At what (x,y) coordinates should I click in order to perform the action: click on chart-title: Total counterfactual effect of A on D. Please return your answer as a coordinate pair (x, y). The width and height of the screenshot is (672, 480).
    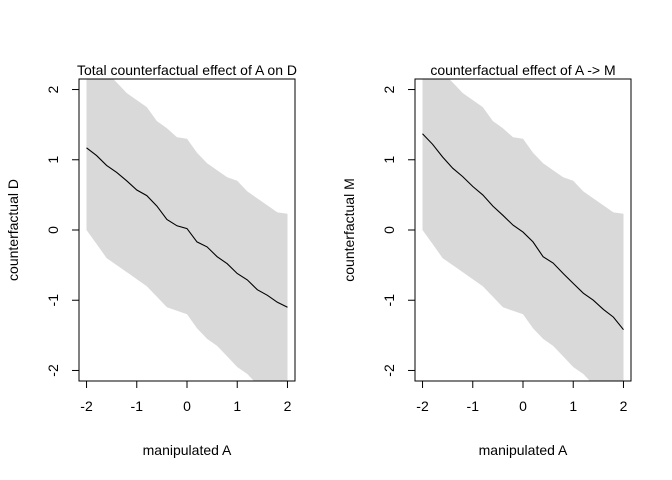
    Looking at the image, I should click on (187, 70).